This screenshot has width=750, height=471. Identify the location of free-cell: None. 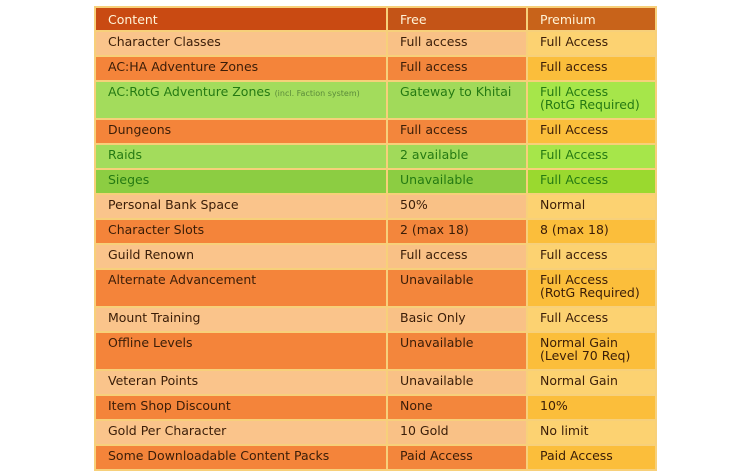
(457, 407).